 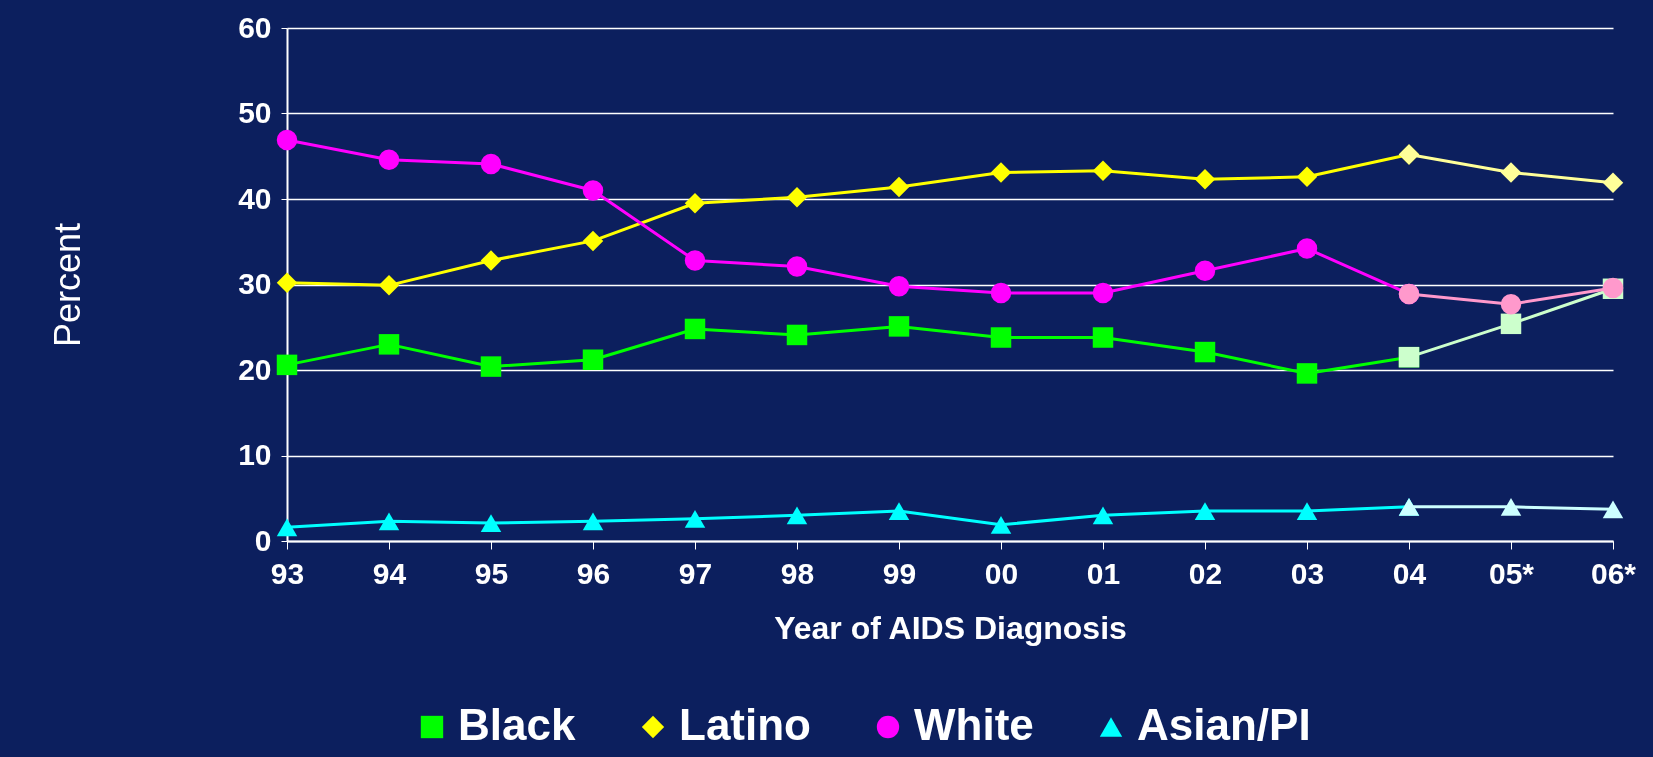 What do you see at coordinates (255, 369) in the screenshot?
I see `y-tick-label: 20` at bounding box center [255, 369].